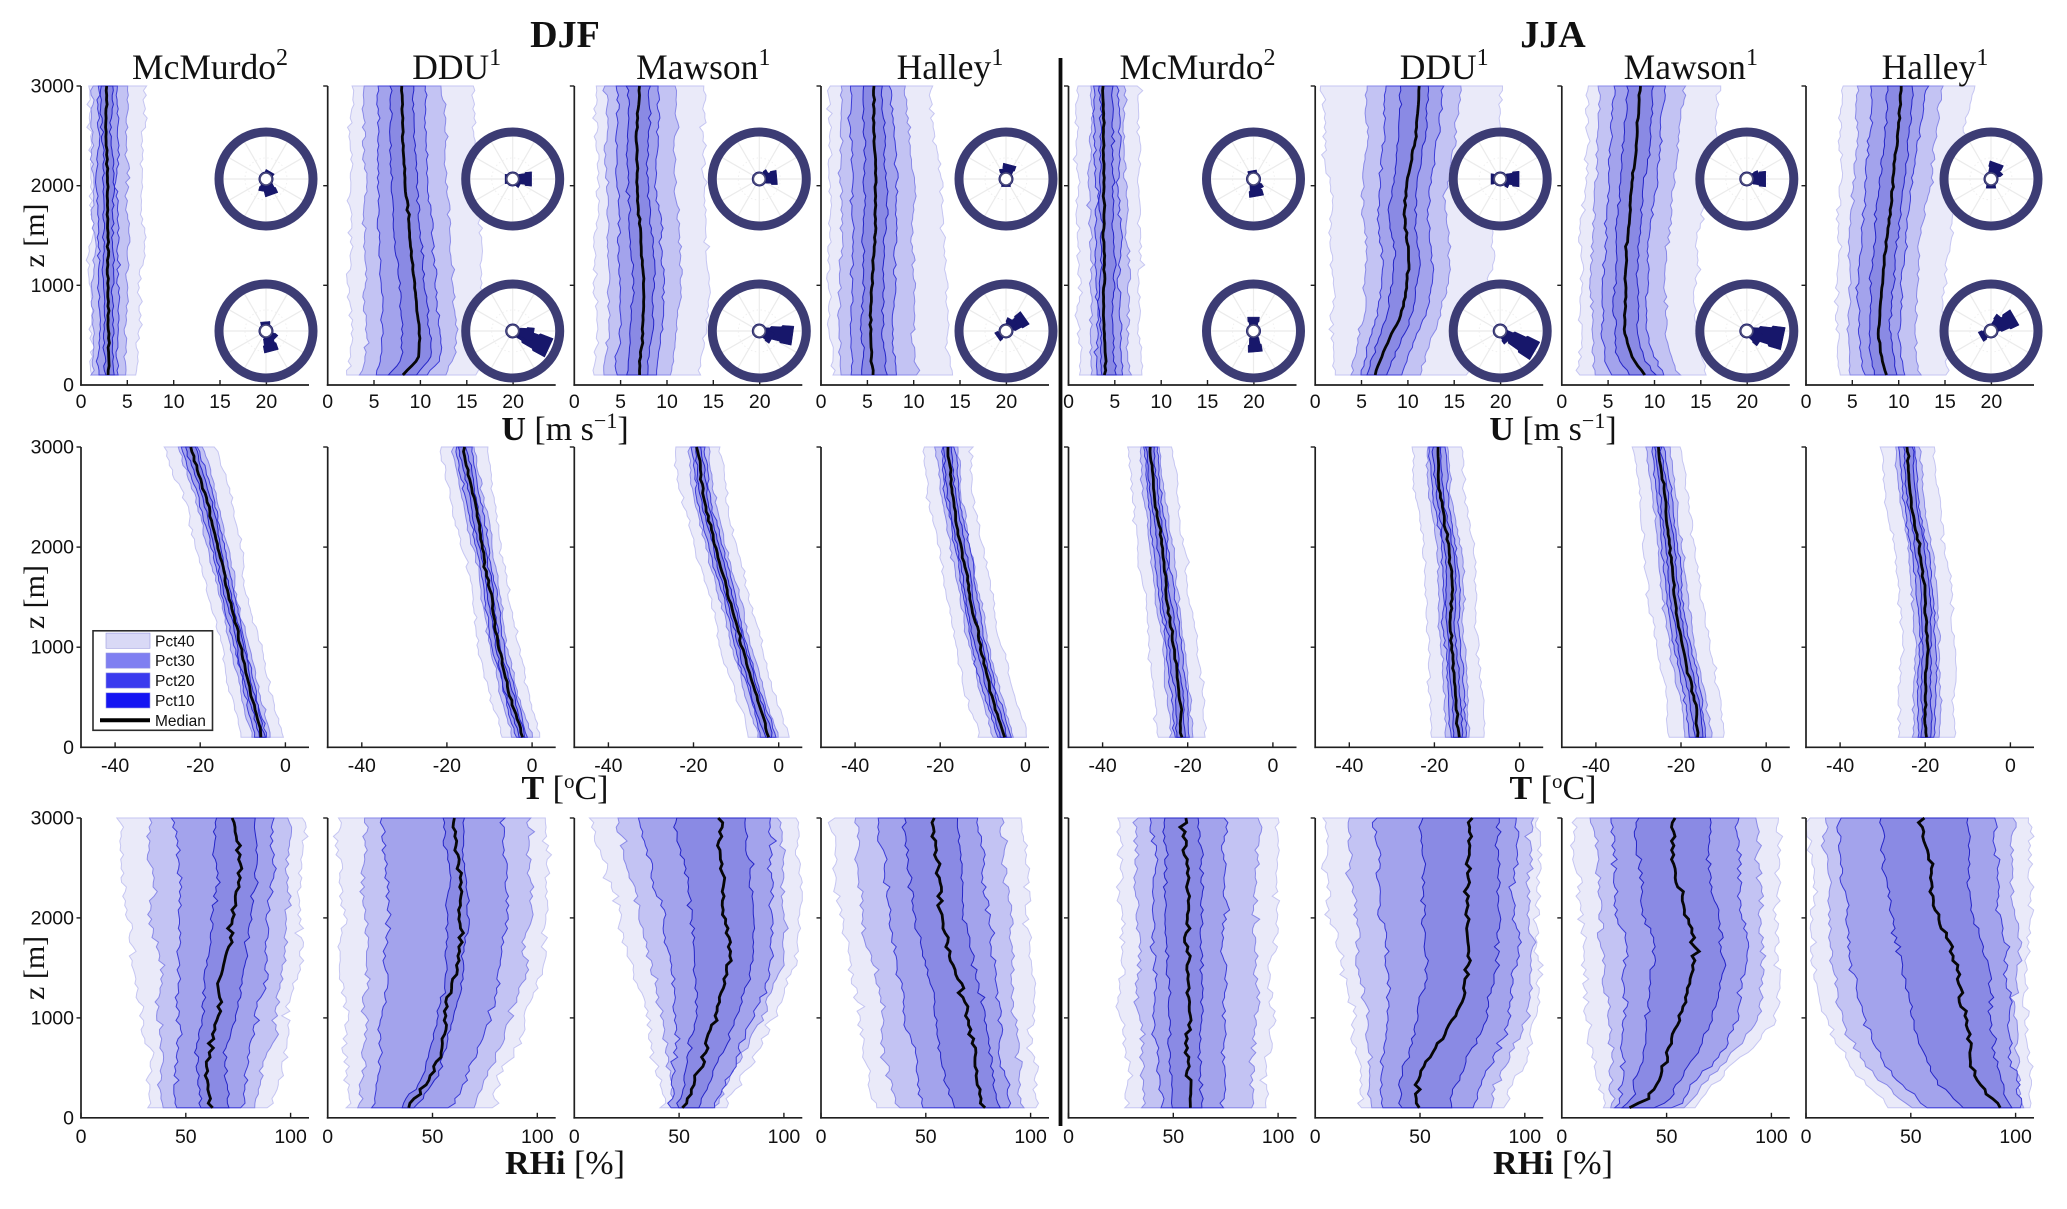  I want to click on svg-text: Median, so click(180, 721).